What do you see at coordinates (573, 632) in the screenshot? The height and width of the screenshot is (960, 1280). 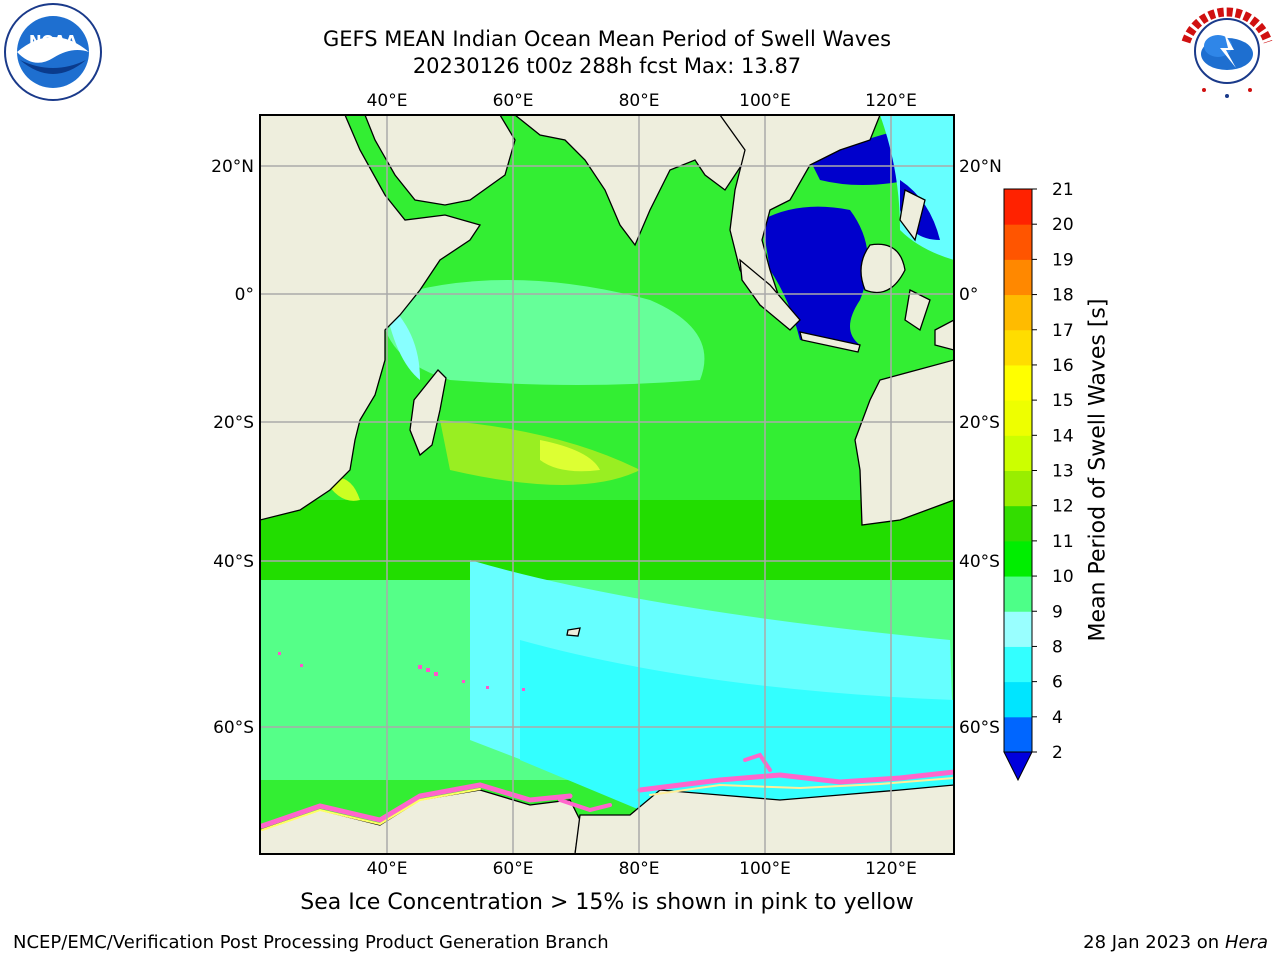 I see `kerguelen-island` at bounding box center [573, 632].